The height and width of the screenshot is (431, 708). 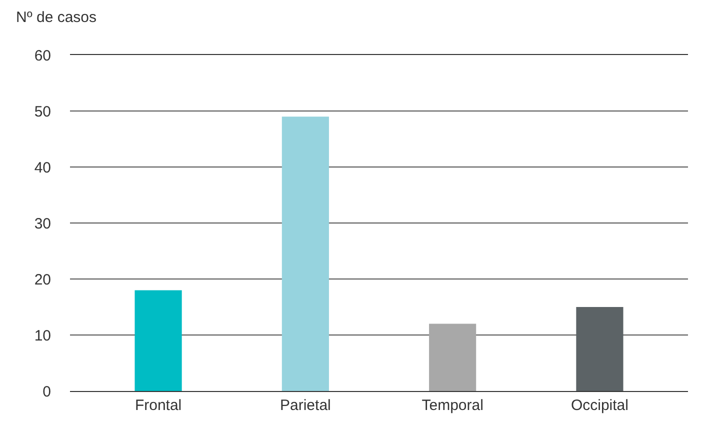 I want to click on y-axis-title: Nº de casos, so click(x=56, y=17).